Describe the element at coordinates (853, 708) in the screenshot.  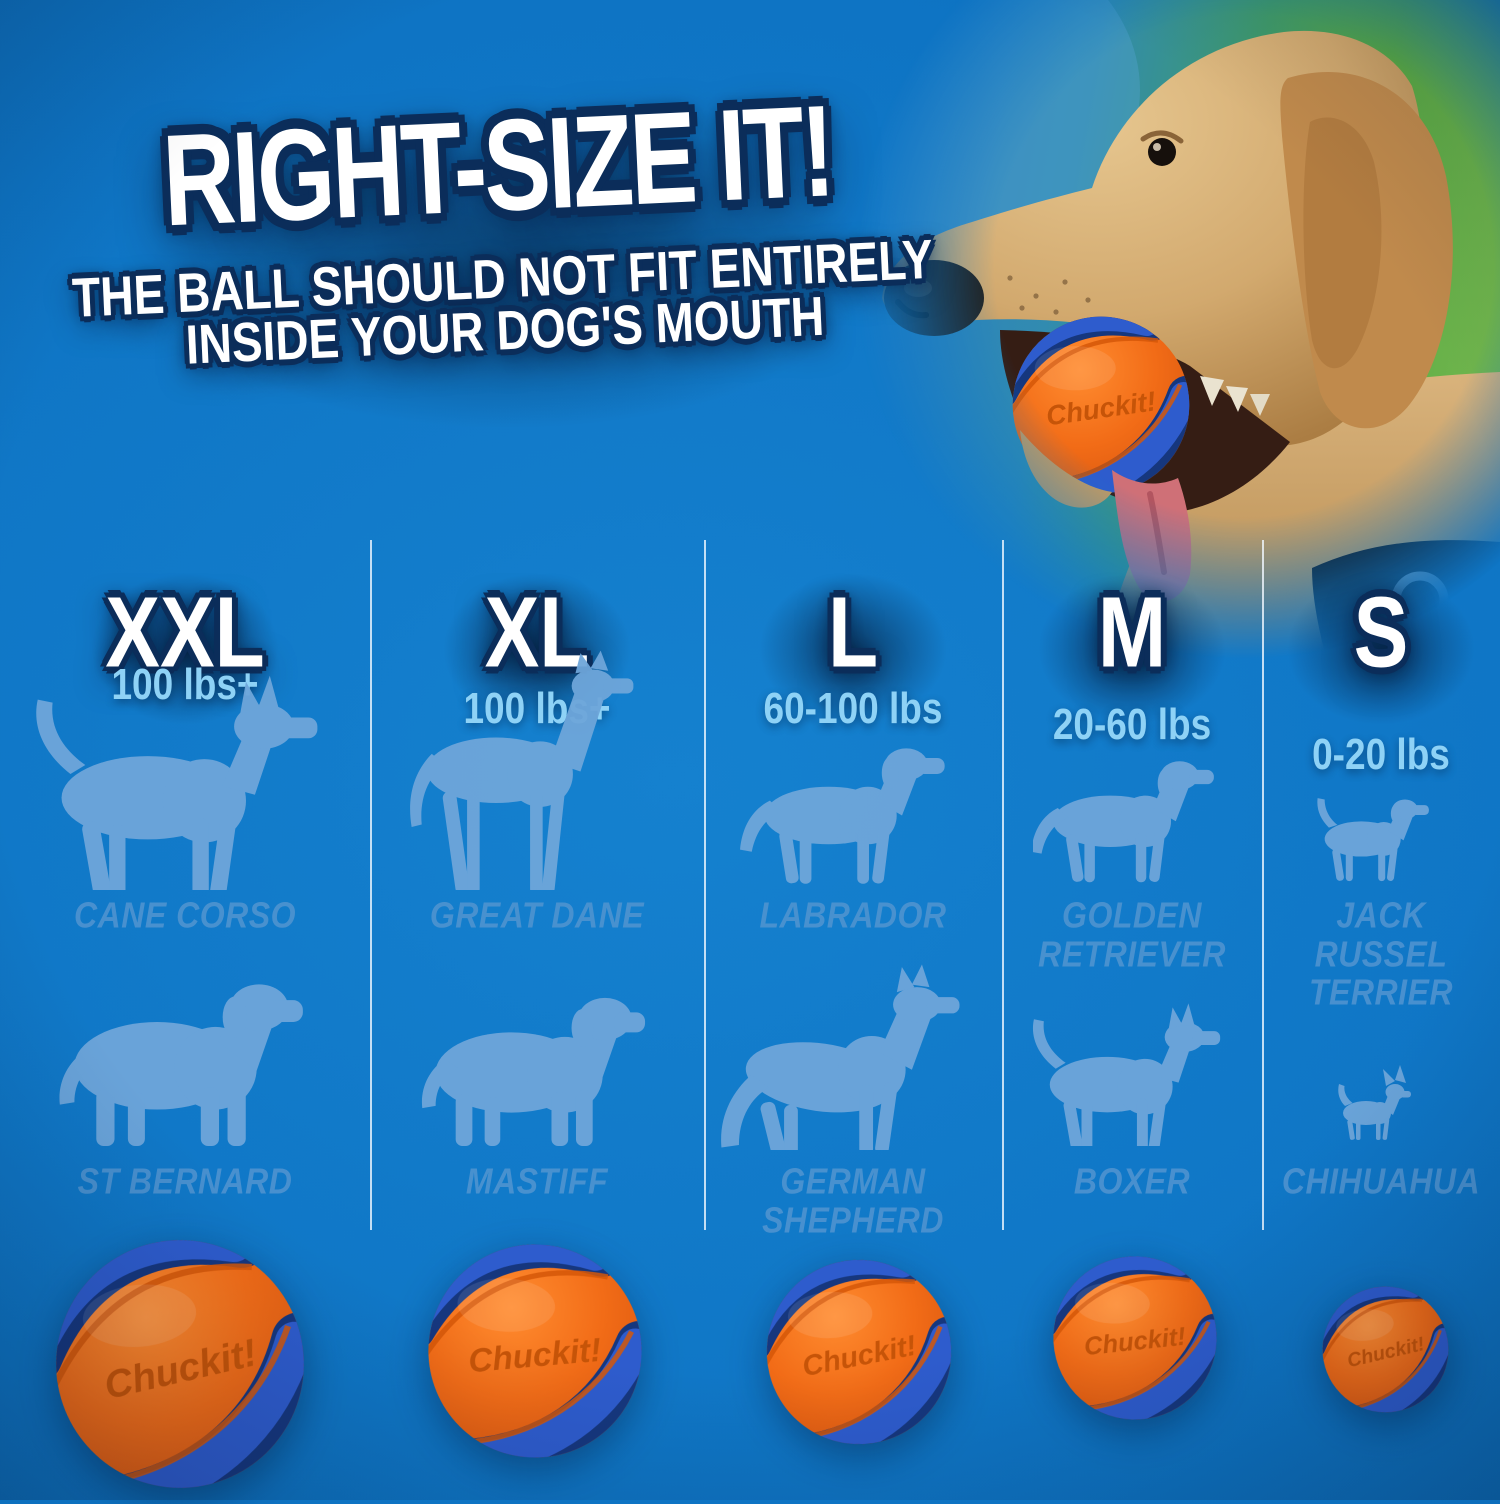
I see `weight-range: 60-100 lbs` at that location.